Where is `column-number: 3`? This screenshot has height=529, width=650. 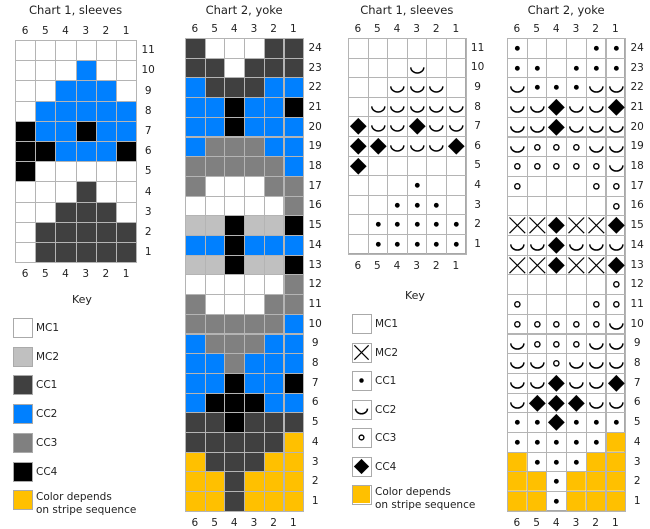
column-number: 3 is located at coordinates (416, 29).